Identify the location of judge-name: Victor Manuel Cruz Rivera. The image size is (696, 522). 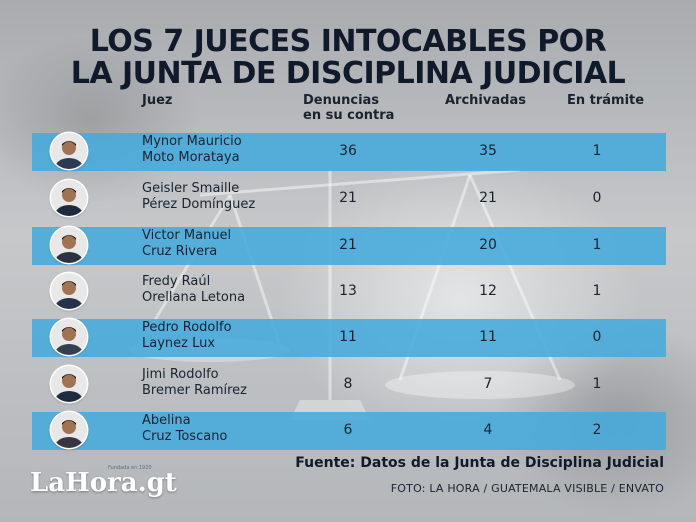
(186, 244).